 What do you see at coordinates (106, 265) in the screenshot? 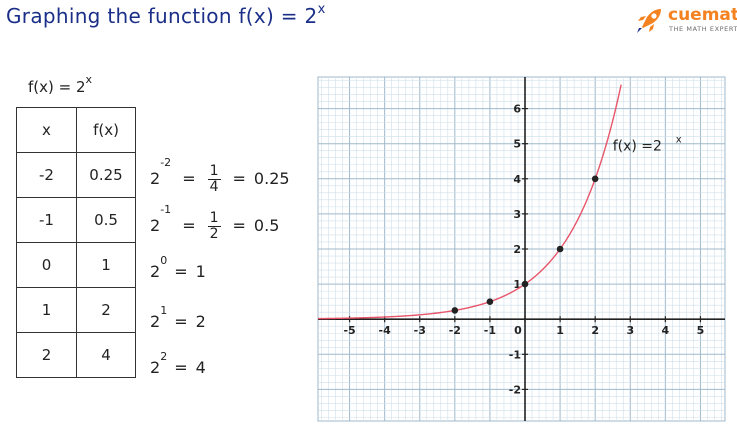
I see `cell-fx: 1` at bounding box center [106, 265].